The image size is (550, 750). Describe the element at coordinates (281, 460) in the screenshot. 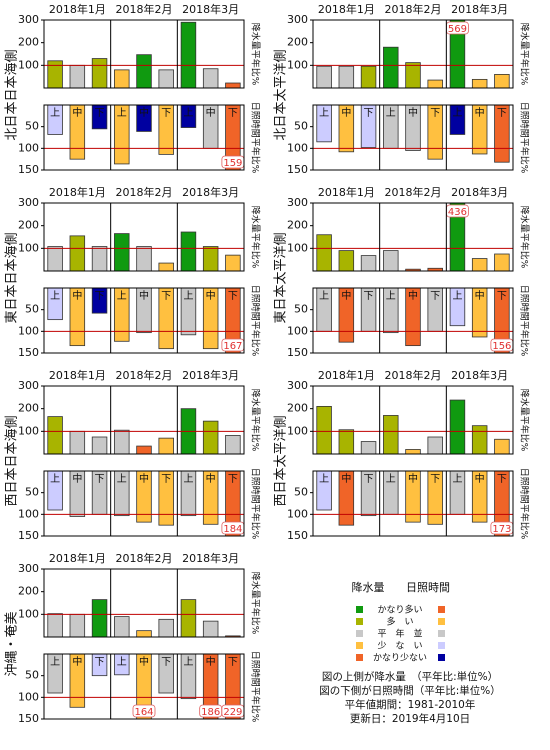

I see `region-title: 西日本太平洋側` at that location.